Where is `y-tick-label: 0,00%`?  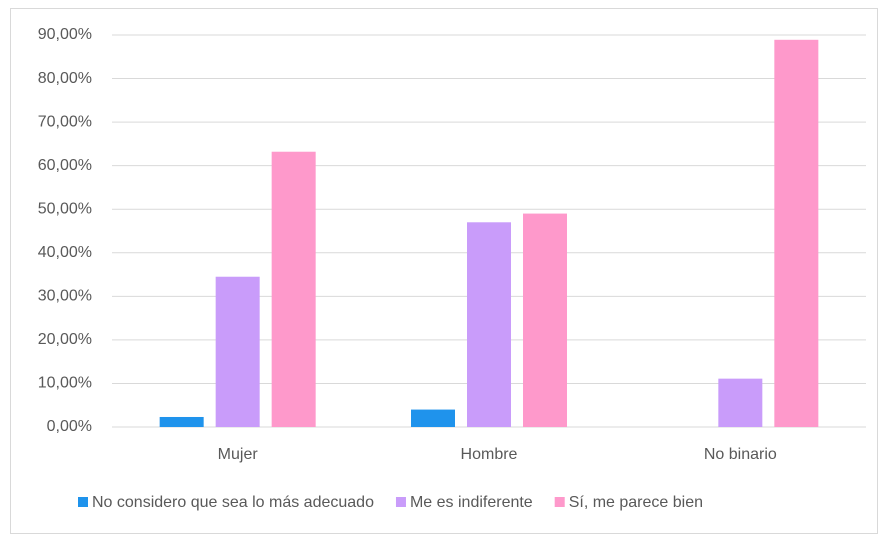
y-tick-label: 0,00% is located at coordinates (69, 426).